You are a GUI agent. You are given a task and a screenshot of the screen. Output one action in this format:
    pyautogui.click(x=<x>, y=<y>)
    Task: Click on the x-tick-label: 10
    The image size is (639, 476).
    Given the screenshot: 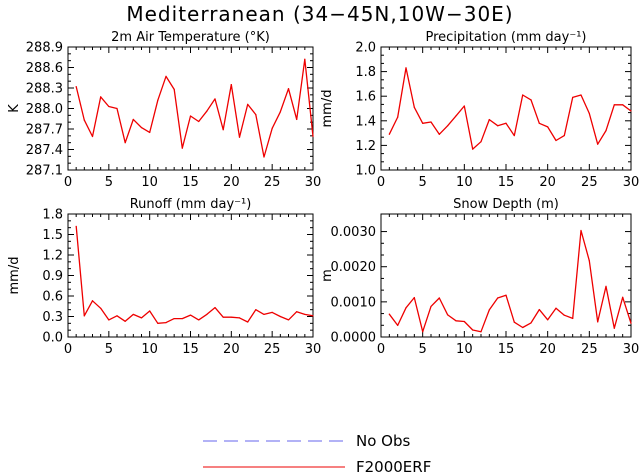 What is the action you would take?
    pyautogui.click(x=149, y=182)
    